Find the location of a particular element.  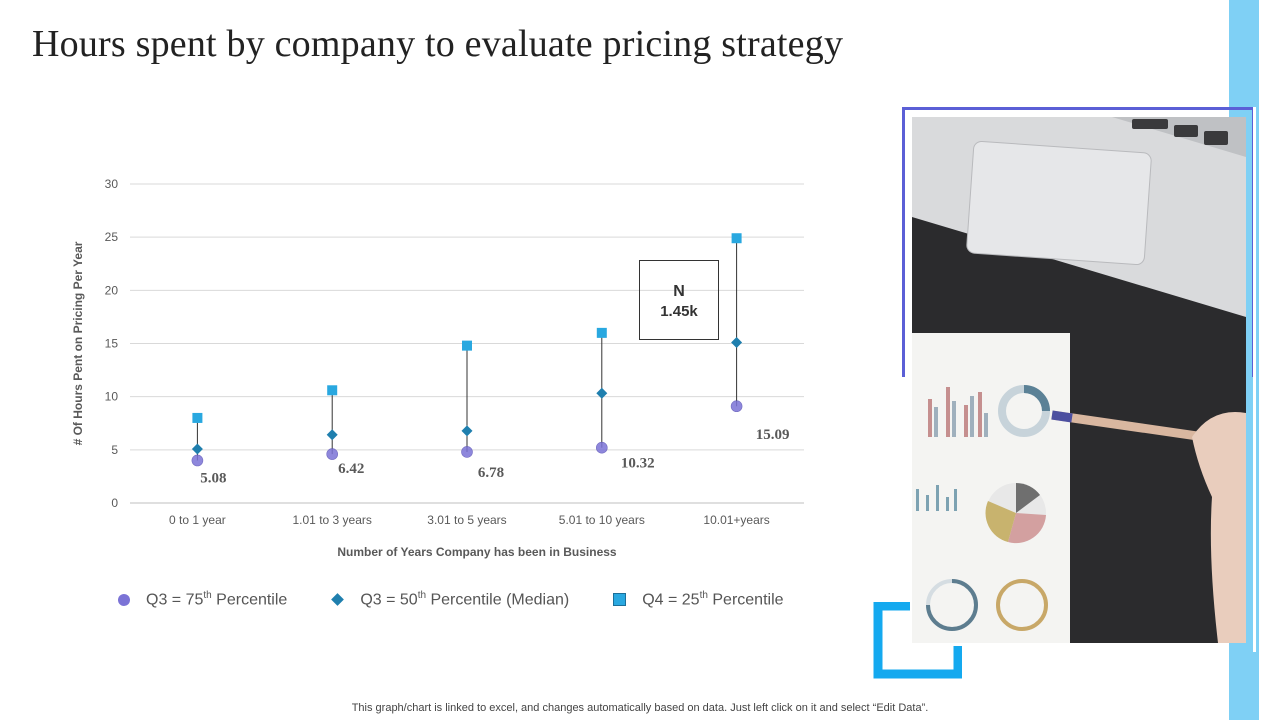

legend-label-q4-25: Q4 = 25th Percentile is located at coordinates (713, 599).